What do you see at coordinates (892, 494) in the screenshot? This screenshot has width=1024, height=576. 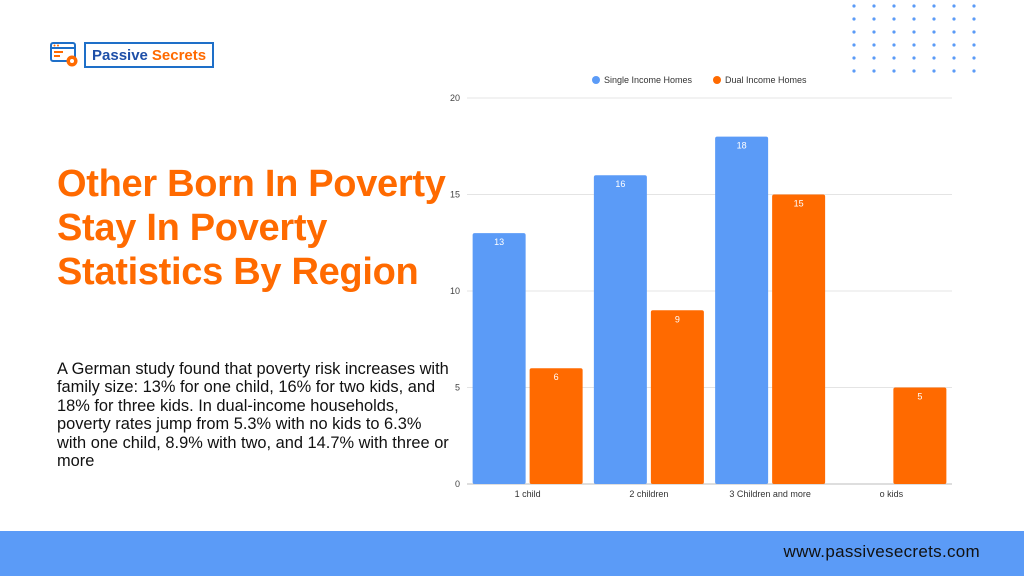 I see `x-tick-label: o kids` at bounding box center [892, 494].